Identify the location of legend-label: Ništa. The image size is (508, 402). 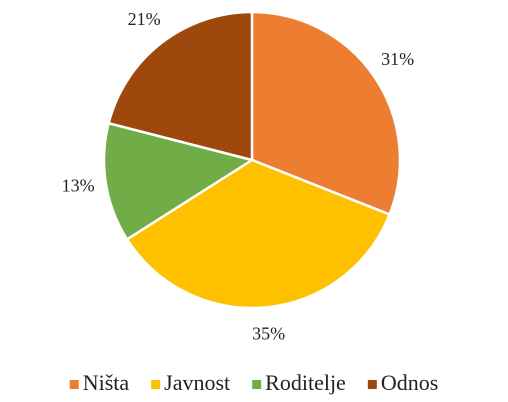
(106, 382).